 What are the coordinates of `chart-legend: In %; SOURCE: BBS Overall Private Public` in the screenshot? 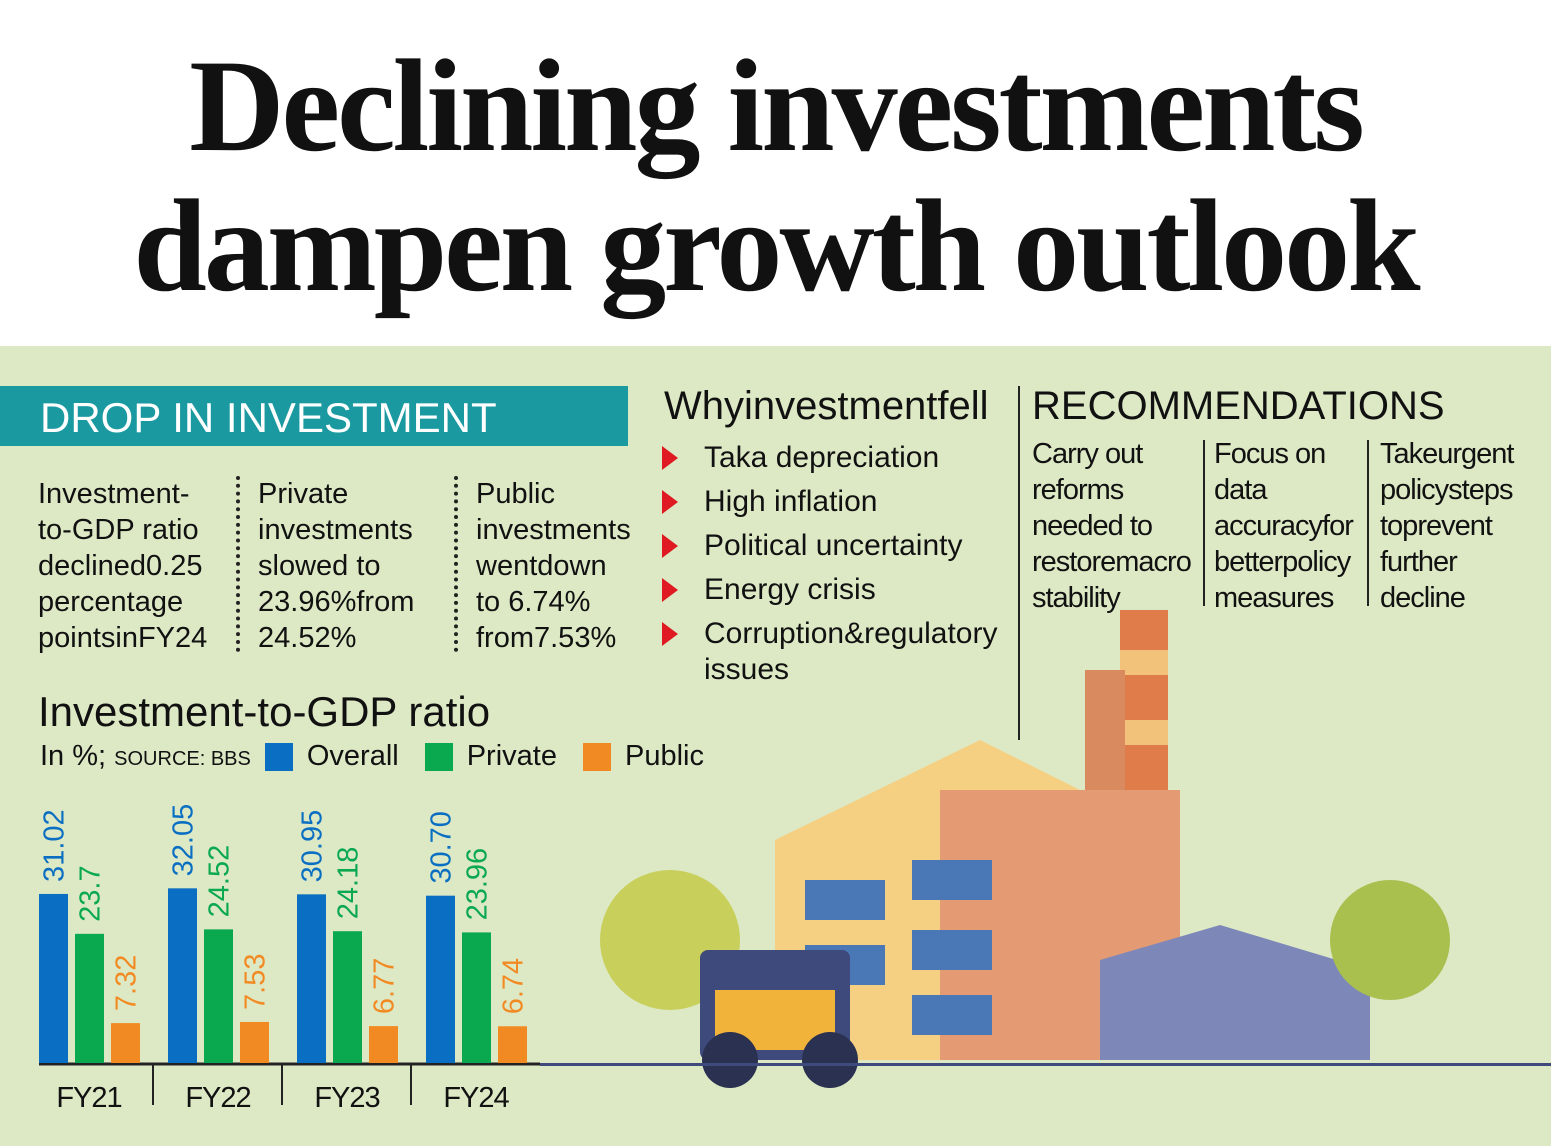 It's located at (372, 756).